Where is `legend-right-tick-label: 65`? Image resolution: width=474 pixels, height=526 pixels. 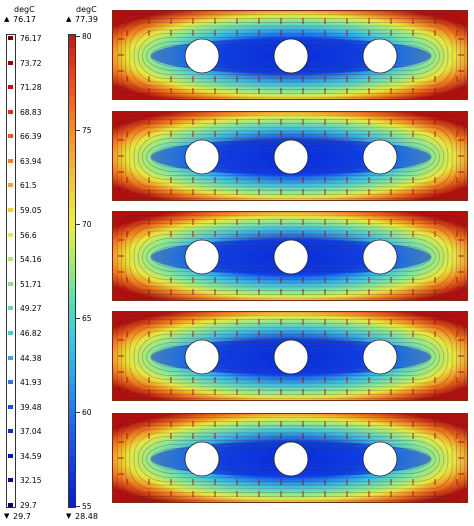
legend-right-tick-label: 65 is located at coordinates (87, 318).